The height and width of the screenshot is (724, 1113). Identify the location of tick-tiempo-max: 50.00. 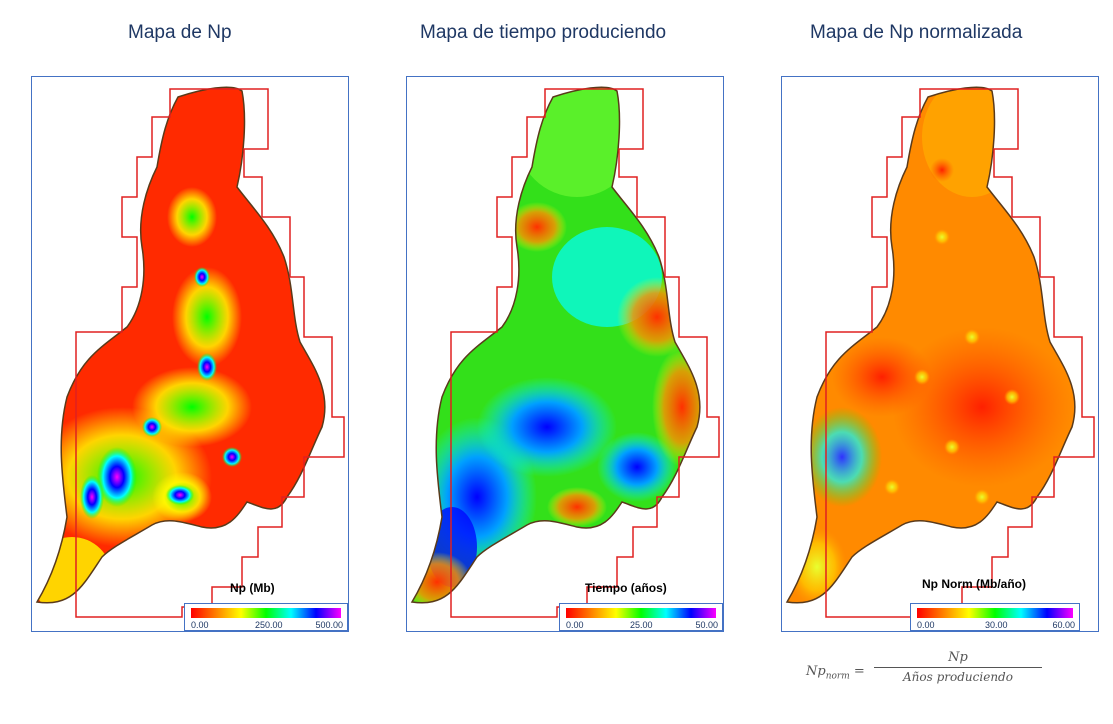
(706, 625).